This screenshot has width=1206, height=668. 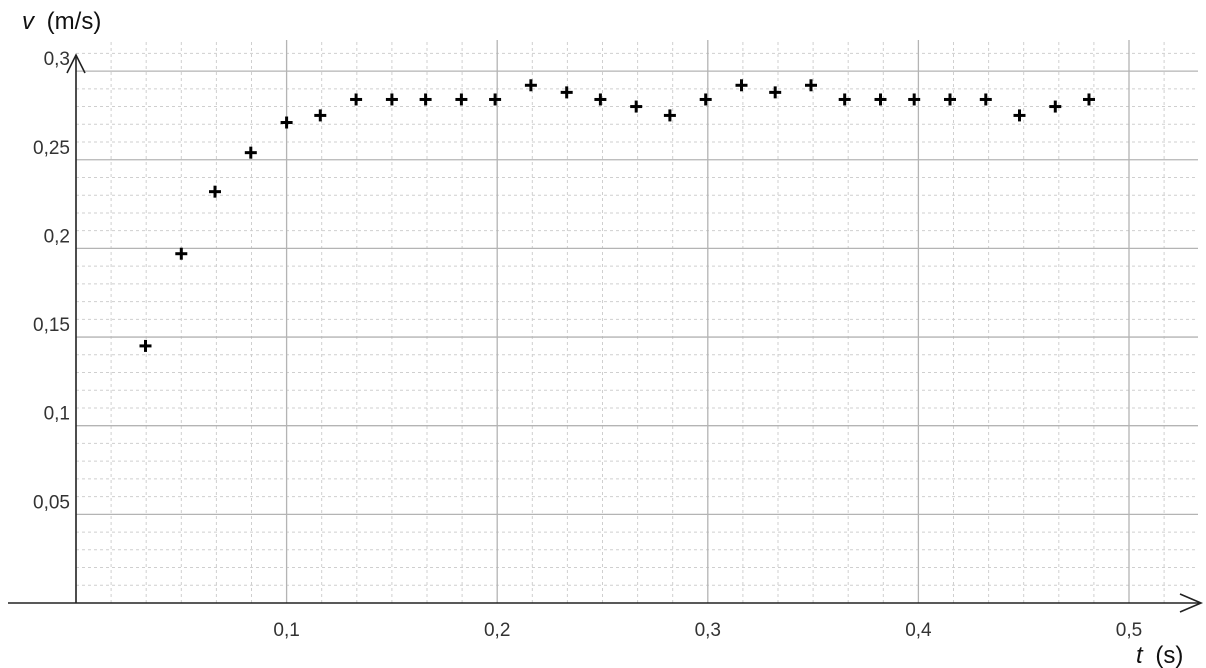 I want to click on x-tick-label: 0,1, so click(x=286, y=630).